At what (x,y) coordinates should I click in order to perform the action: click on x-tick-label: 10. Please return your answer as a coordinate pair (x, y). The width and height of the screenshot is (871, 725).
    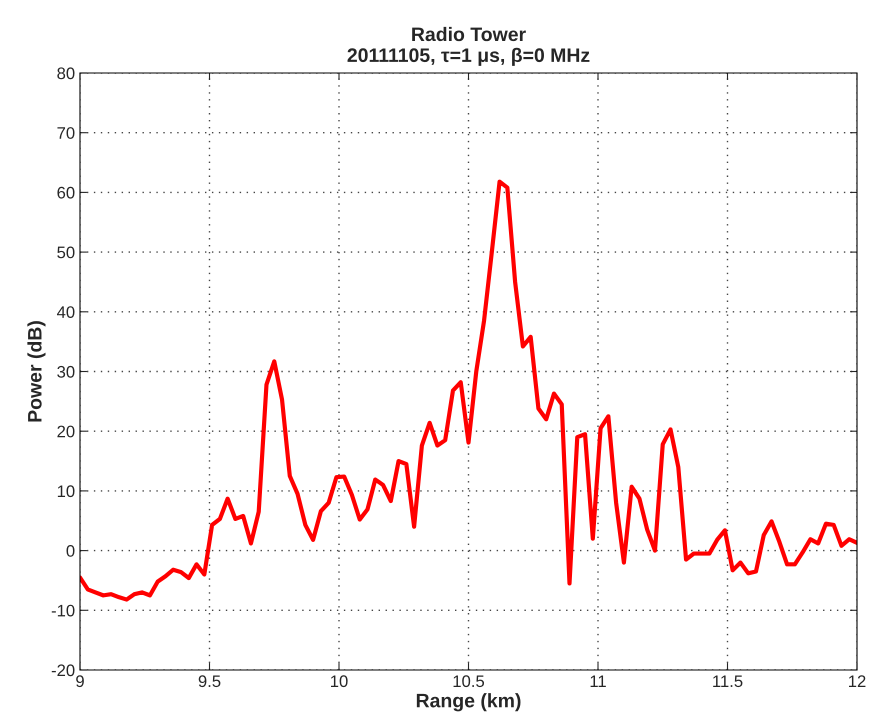
    Looking at the image, I should click on (339, 681).